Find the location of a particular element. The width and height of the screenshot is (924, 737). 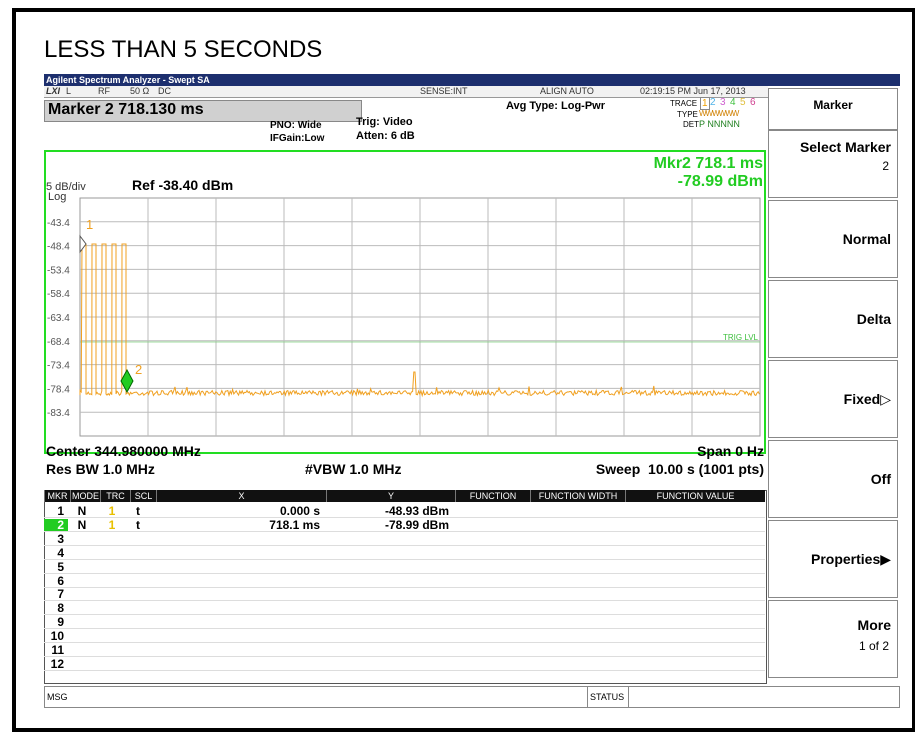

marker-readout-box is located at coordinates (203, 111).